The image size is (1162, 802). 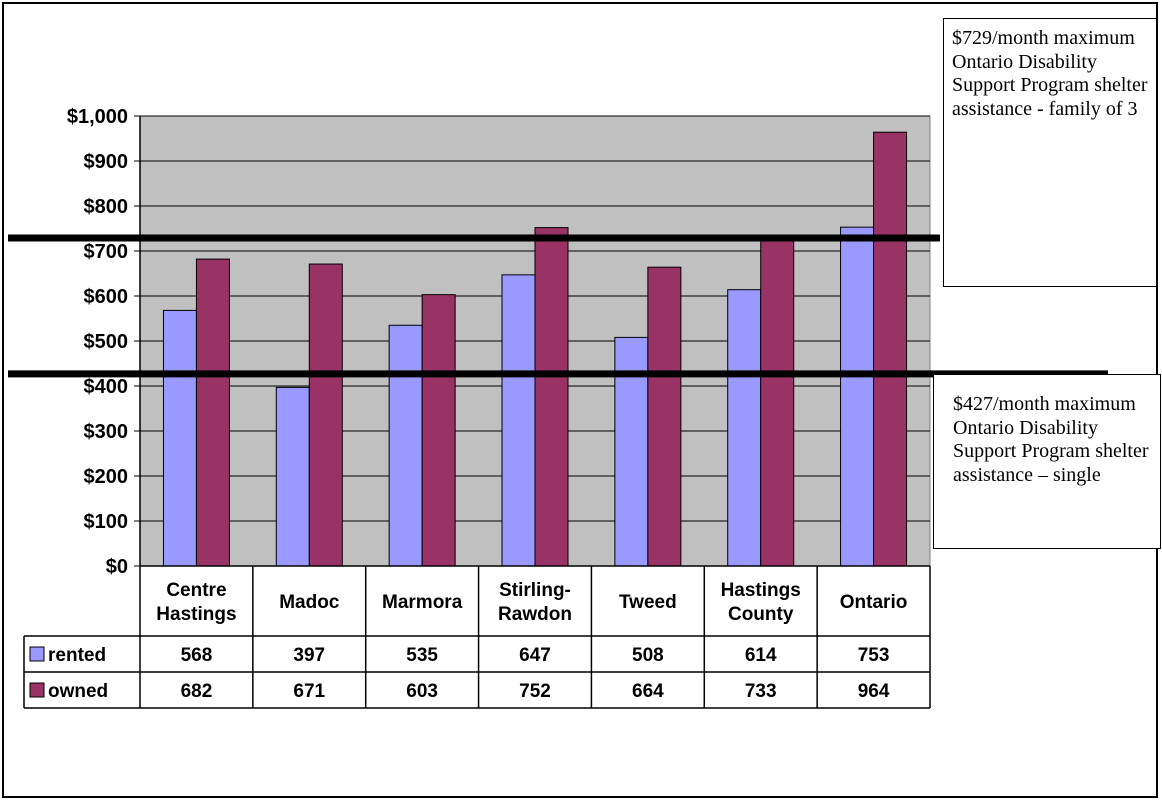 I want to click on data-label-rented: 753, so click(x=874, y=655).